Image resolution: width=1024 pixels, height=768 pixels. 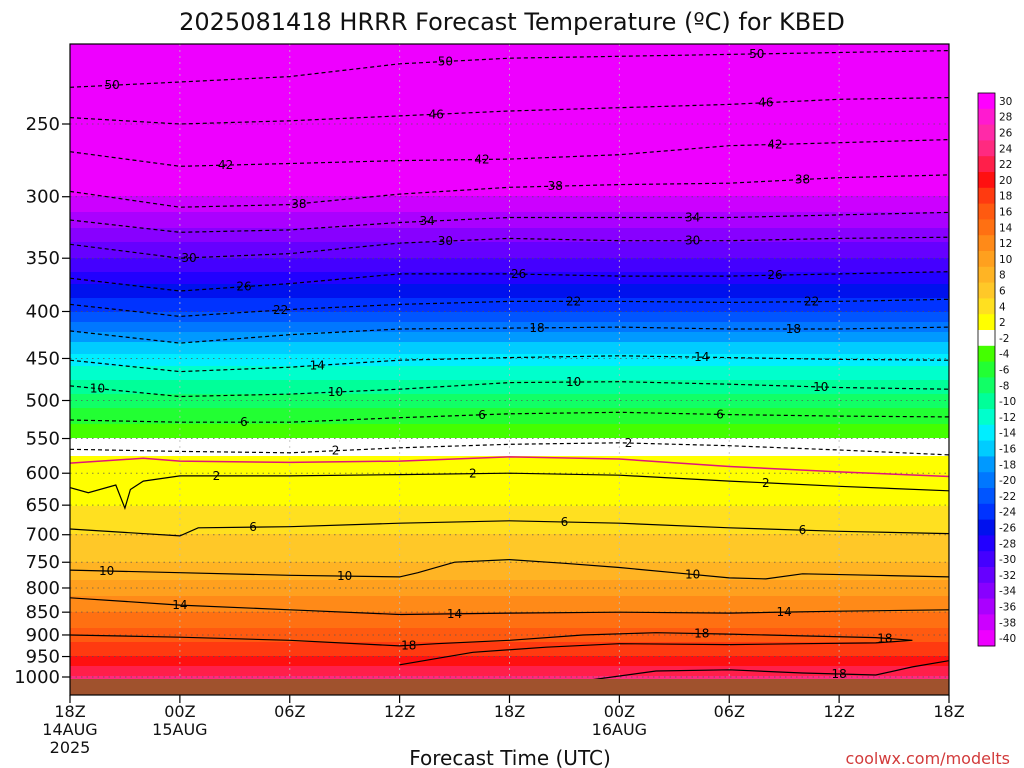 What do you see at coordinates (179, 711) in the screenshot?
I see `x-tick-label: 00Z` at bounding box center [179, 711].